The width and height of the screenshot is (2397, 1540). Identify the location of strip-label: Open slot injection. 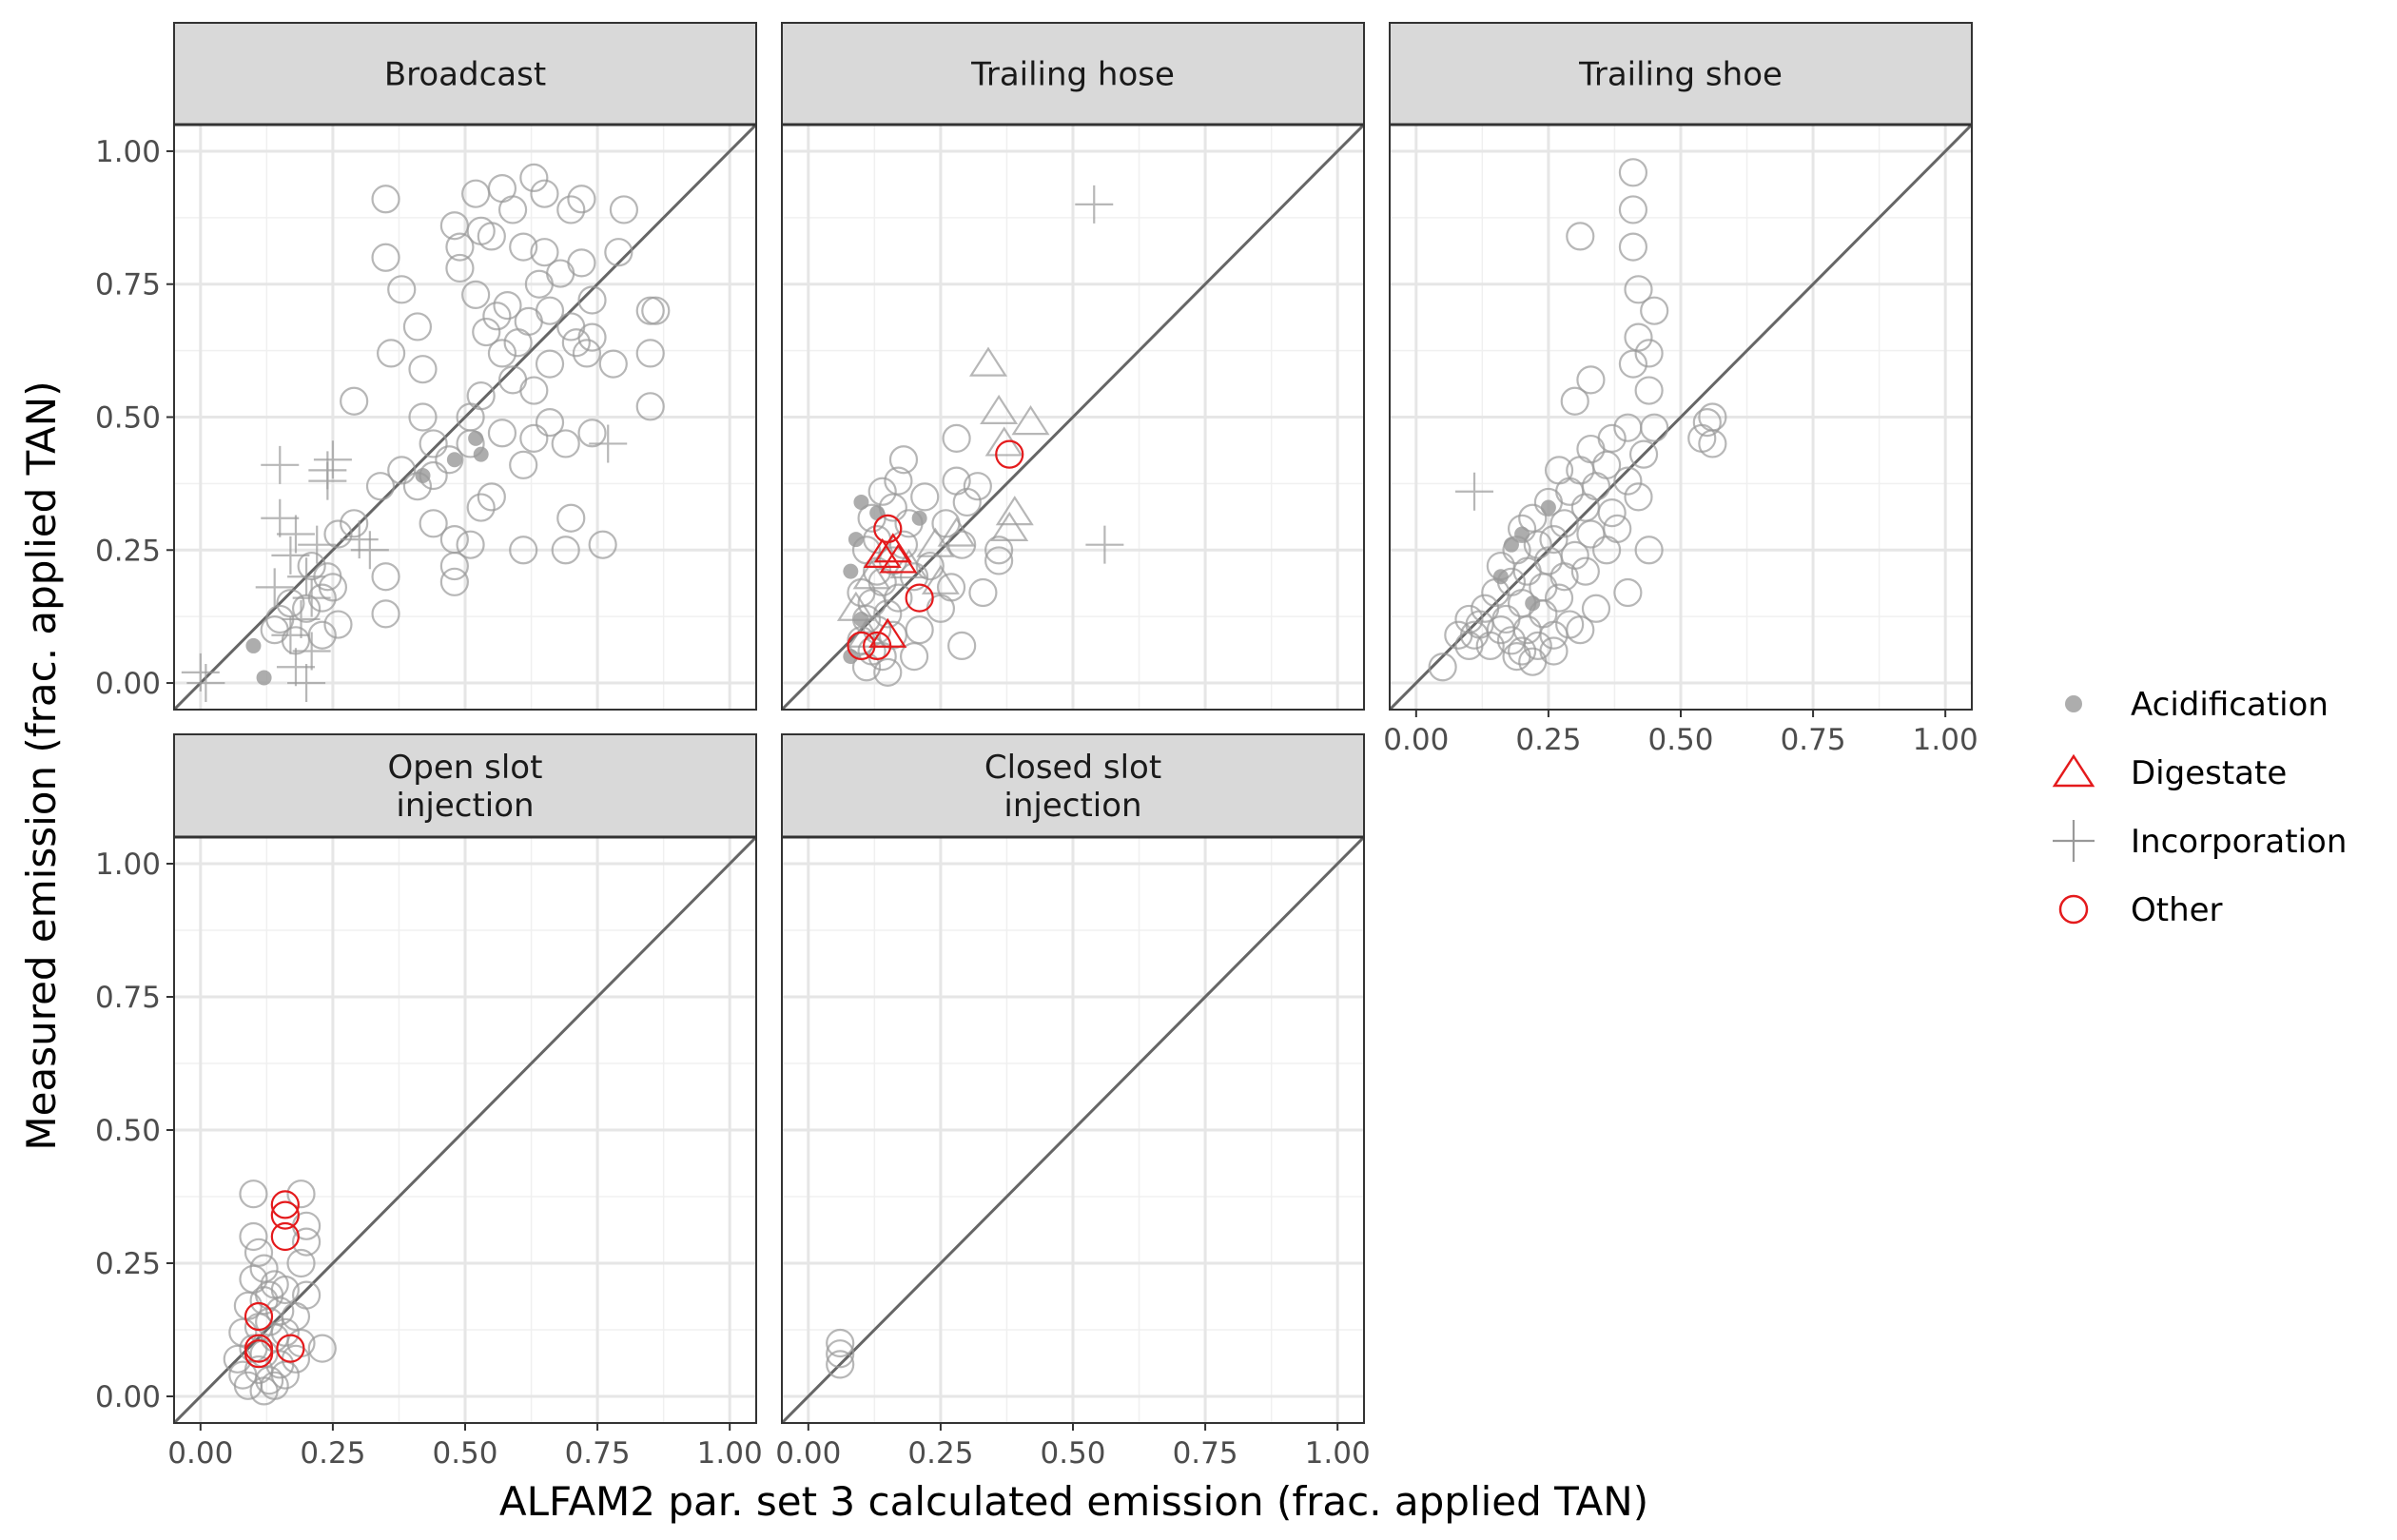
(465, 787).